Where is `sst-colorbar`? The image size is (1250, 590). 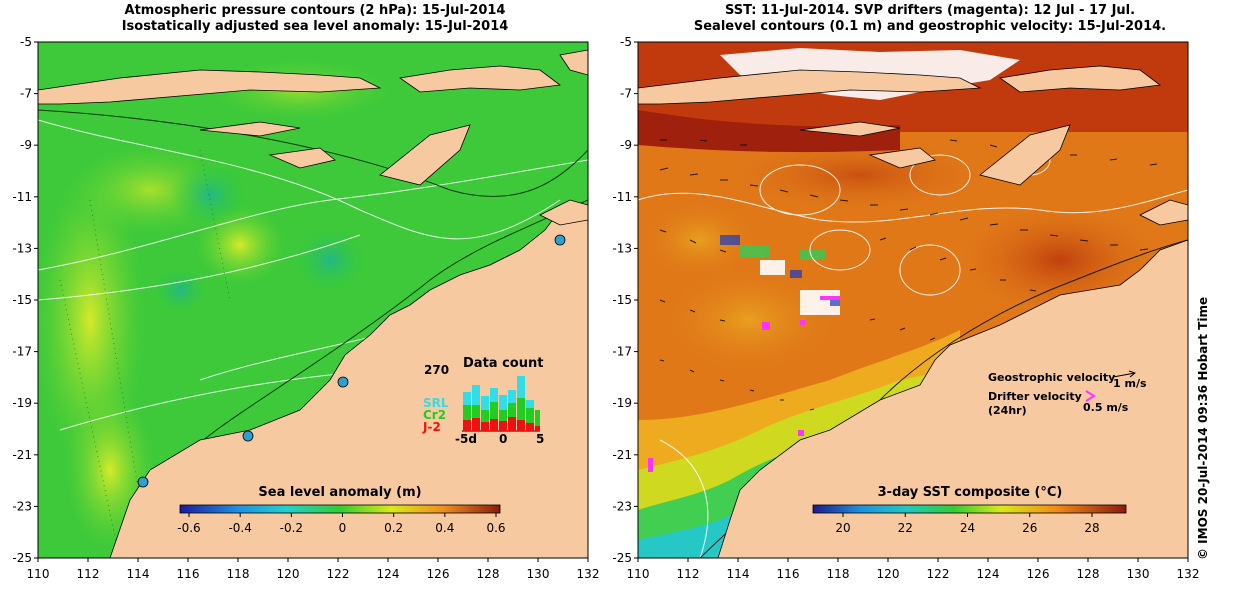
sst-colorbar is located at coordinates (969, 509).